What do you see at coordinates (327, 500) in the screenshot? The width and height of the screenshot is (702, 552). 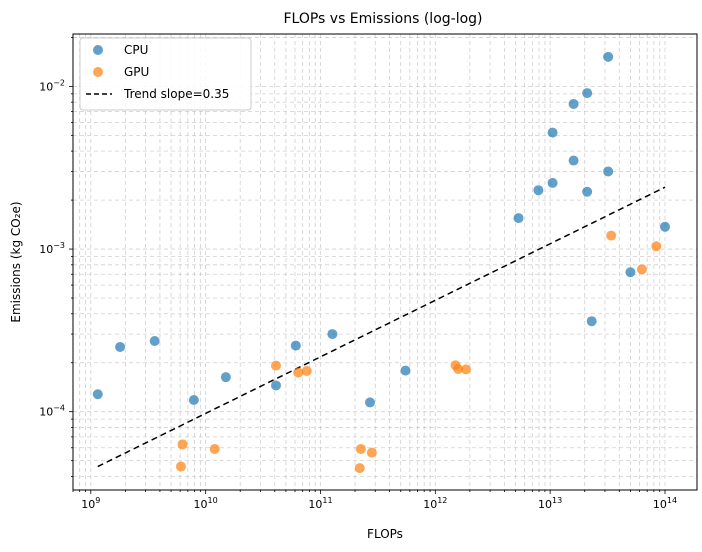 I see `x-tick-exp: 11` at bounding box center [327, 500].